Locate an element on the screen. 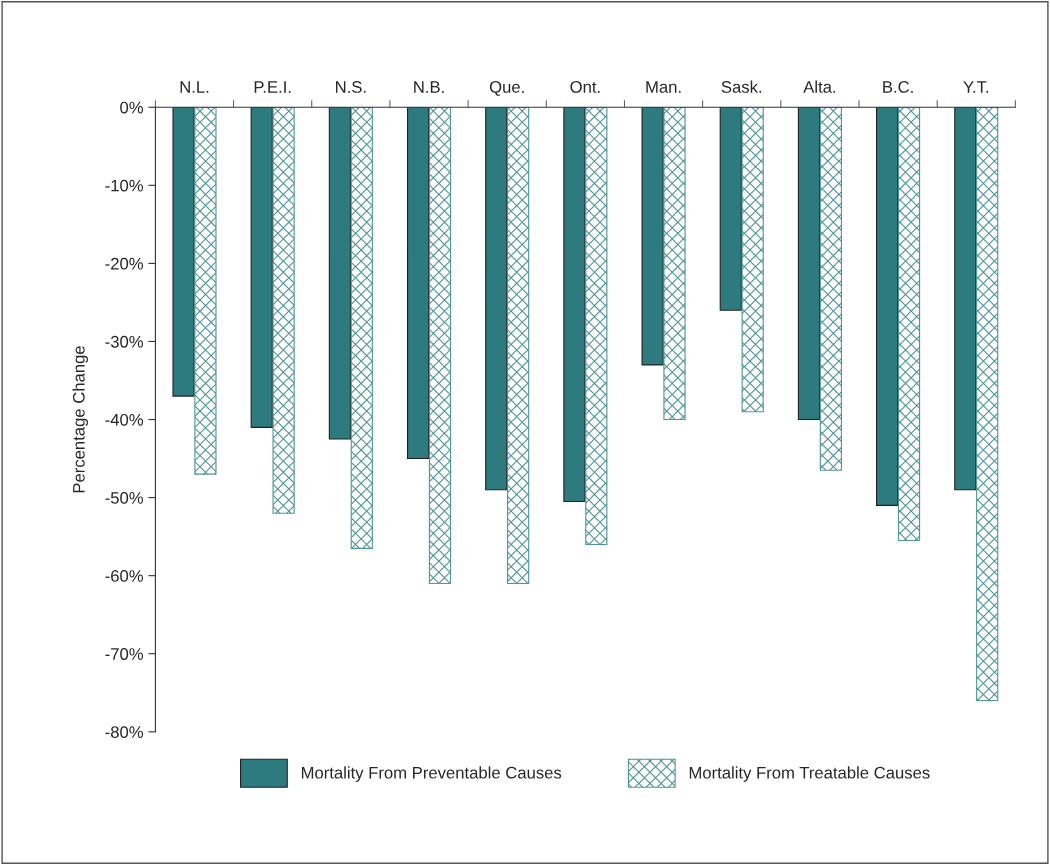 The height and width of the screenshot is (865, 1050). x-tick-label: P.E.I. is located at coordinates (272, 87).